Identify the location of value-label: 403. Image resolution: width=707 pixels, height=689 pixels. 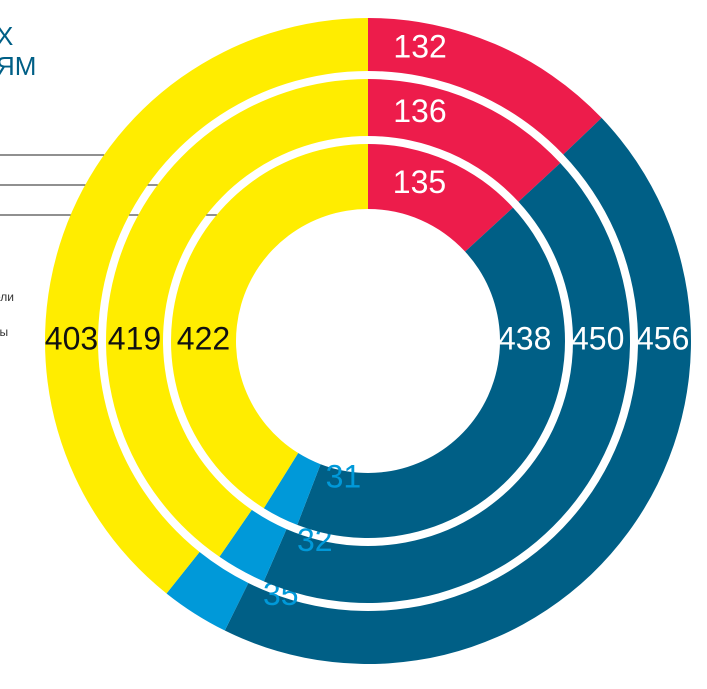
(71, 338).